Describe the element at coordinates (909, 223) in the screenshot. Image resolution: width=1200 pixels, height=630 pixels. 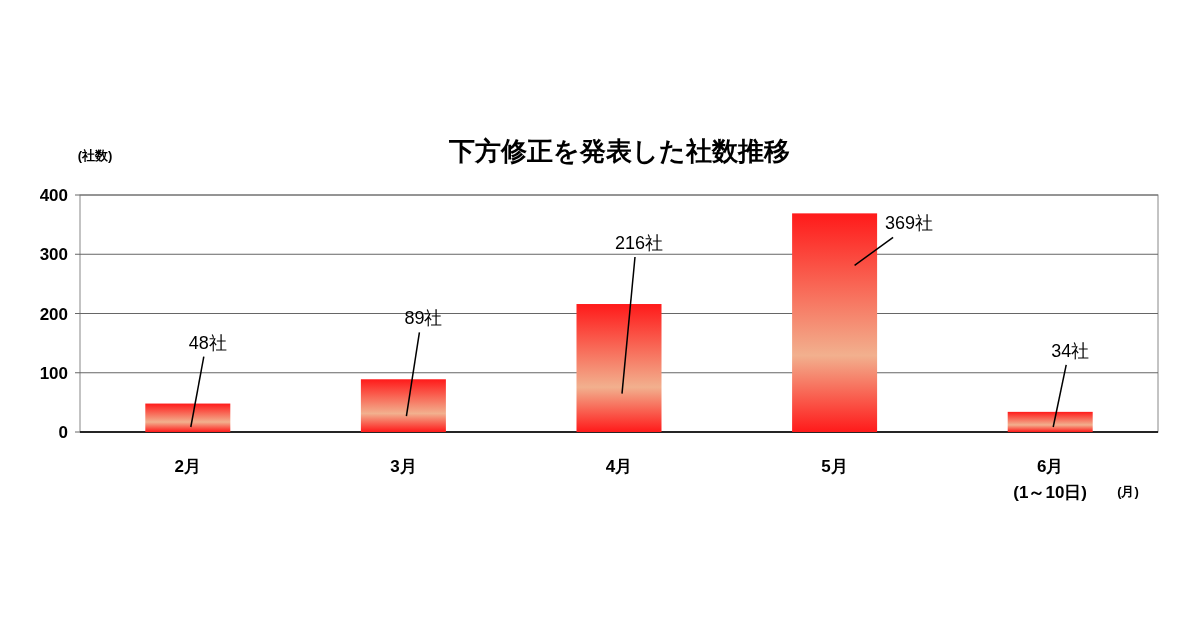
I see `data-label: 369社` at that location.